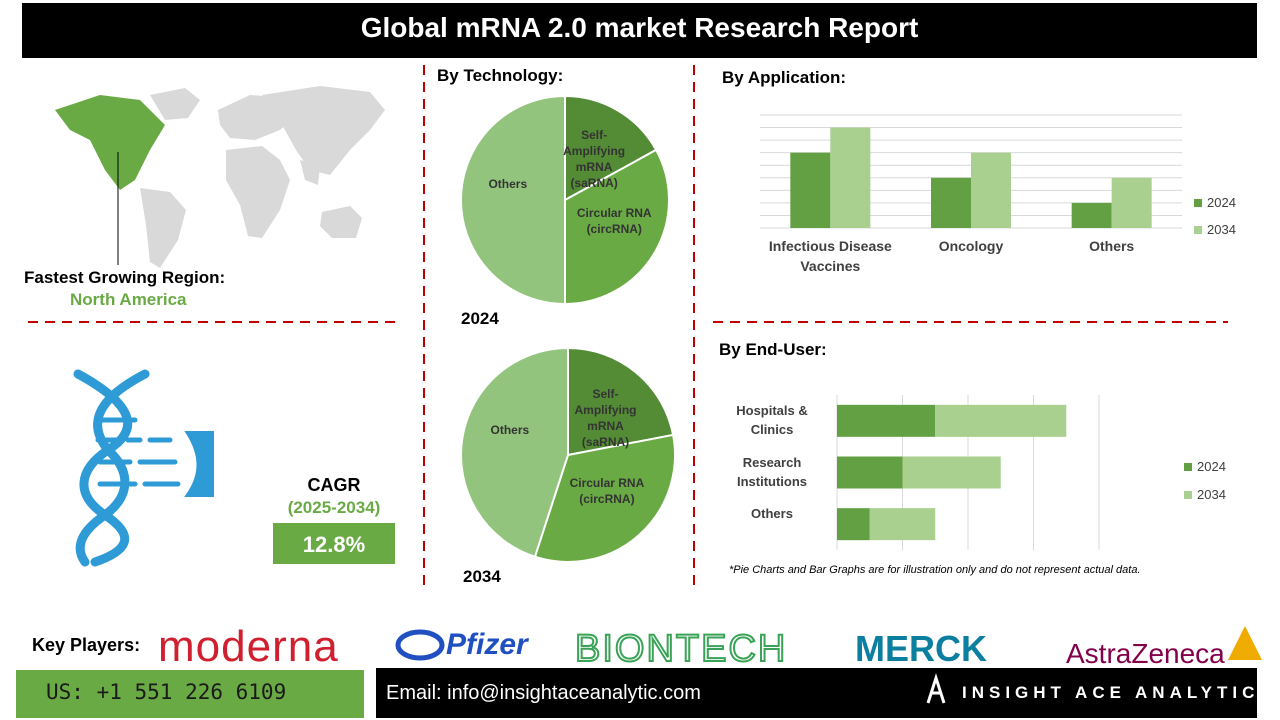  Describe the element at coordinates (1111, 692) in the screenshot. I see `brand: INSIGHT ACE ANALYTIC` at that location.